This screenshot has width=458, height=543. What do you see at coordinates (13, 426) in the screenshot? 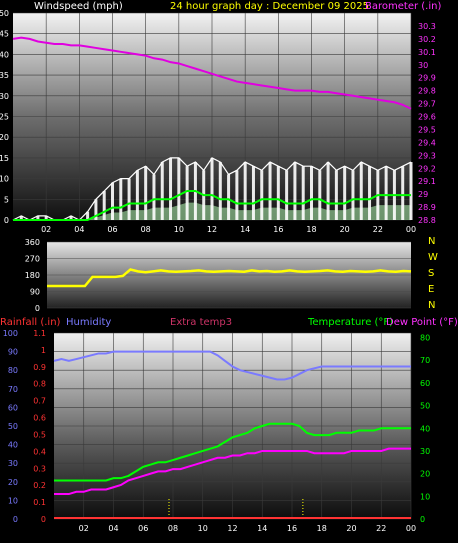
I see `humidity-tick-label: 50` at bounding box center [13, 426].